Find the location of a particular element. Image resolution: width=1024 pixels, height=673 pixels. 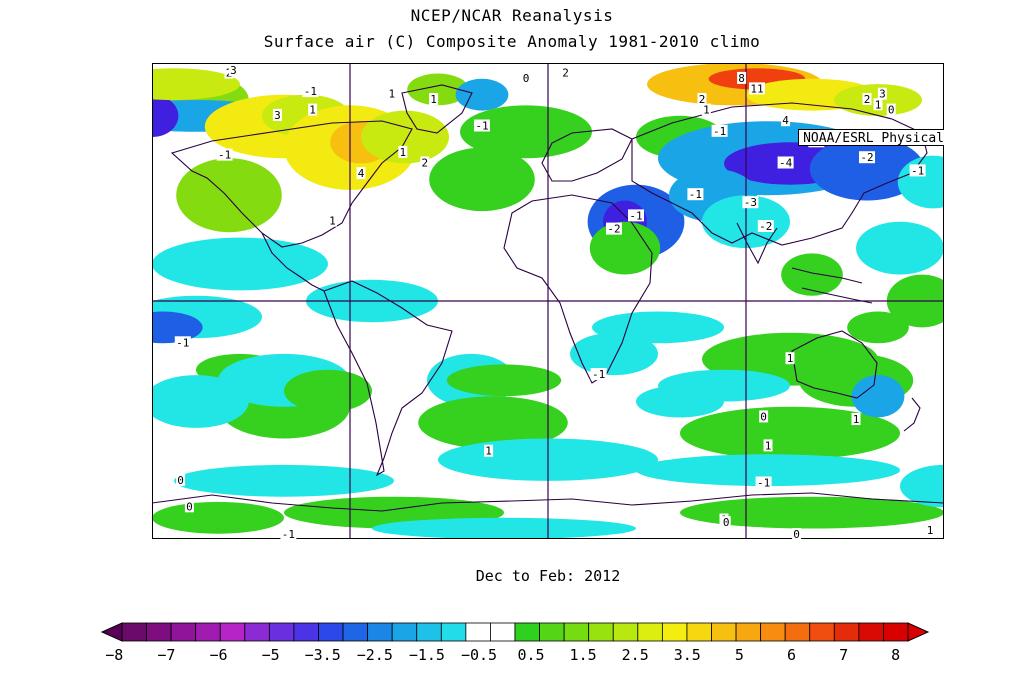

contour-label: 3 is located at coordinates (233, 70).